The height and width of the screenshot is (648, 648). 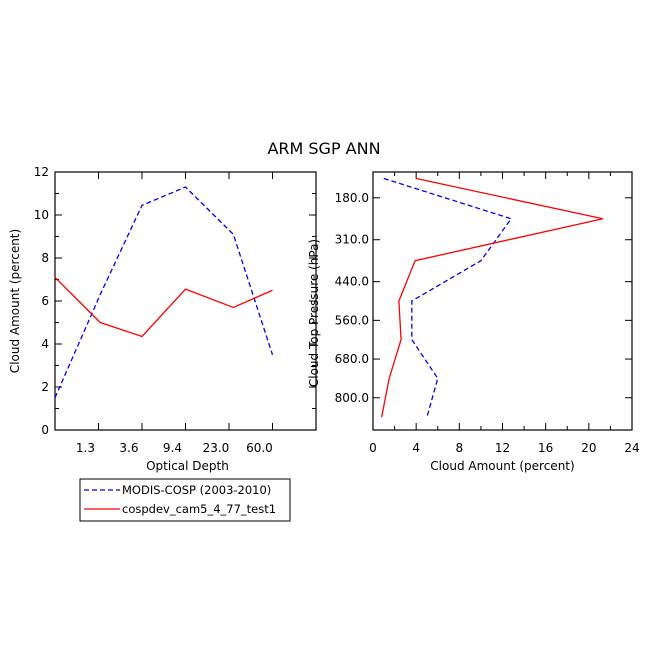 What do you see at coordinates (45, 344) in the screenshot?
I see `left-ytick-label: 4` at bounding box center [45, 344].